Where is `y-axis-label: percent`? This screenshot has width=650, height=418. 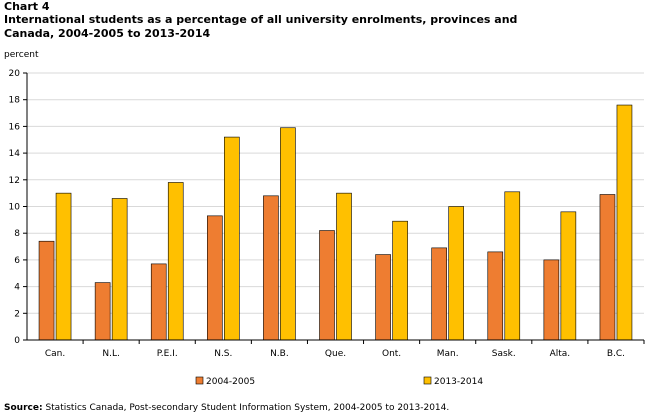 y-axis-label: percent is located at coordinates (21, 55).